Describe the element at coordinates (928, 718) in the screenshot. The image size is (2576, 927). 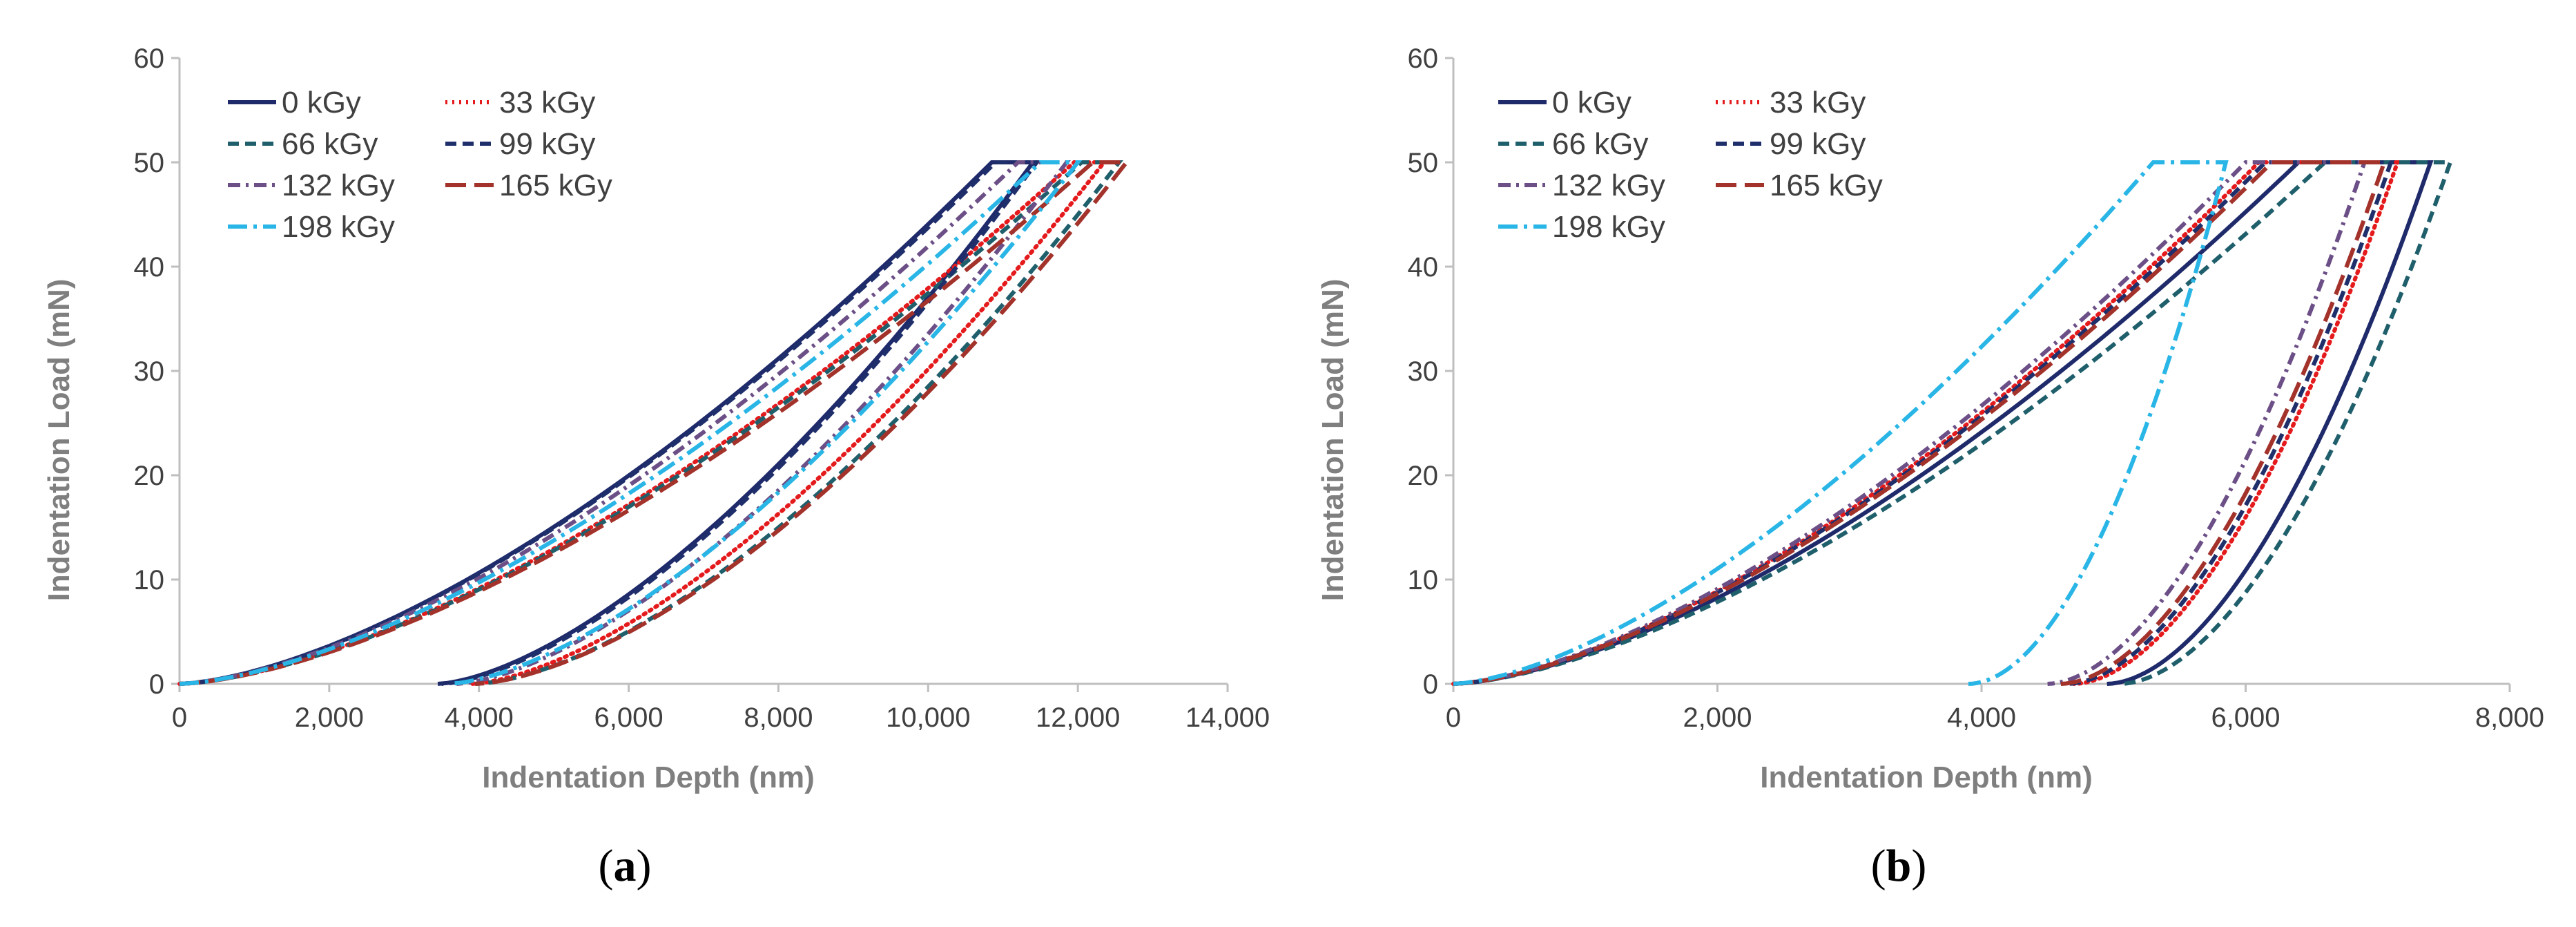
I see `x-tick-label: 10,000` at that location.